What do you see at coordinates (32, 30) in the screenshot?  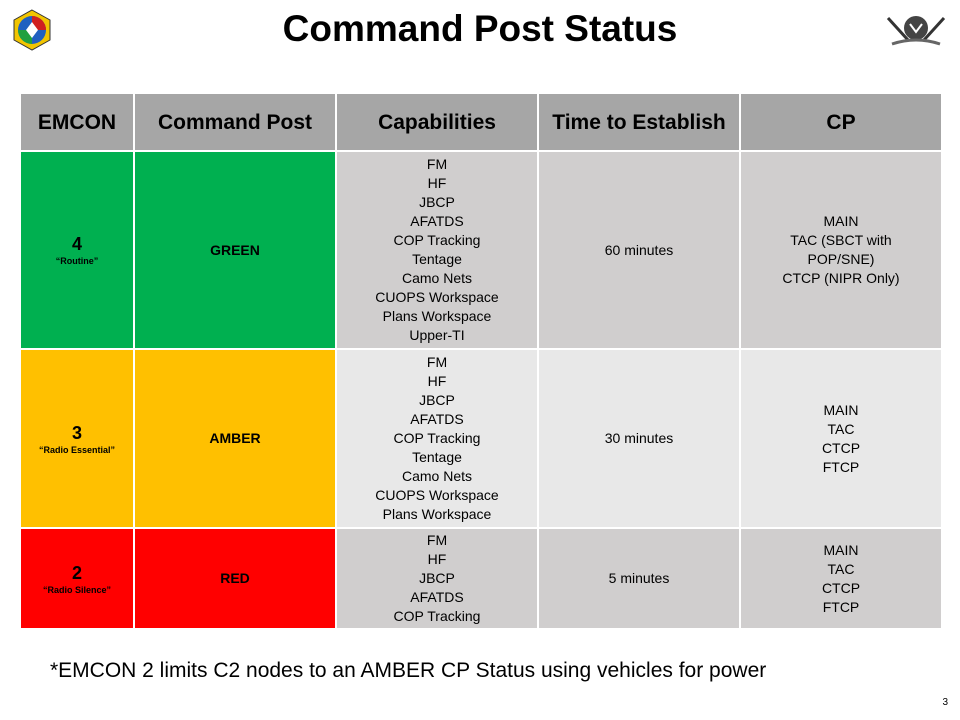 I see `left-logo` at bounding box center [32, 30].